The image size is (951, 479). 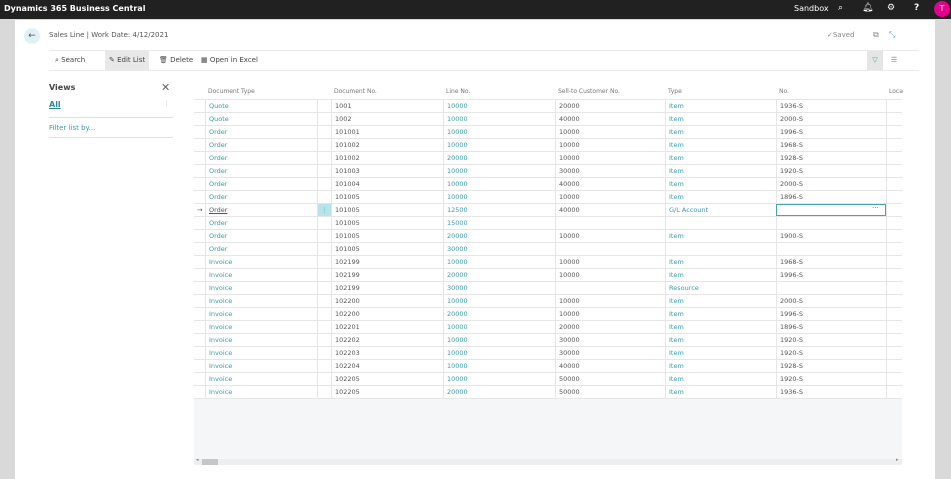 What do you see at coordinates (548, 352) in the screenshot?
I see `table-row: Invoice 102203 10000 30000 Item 1920-S` at bounding box center [548, 352].